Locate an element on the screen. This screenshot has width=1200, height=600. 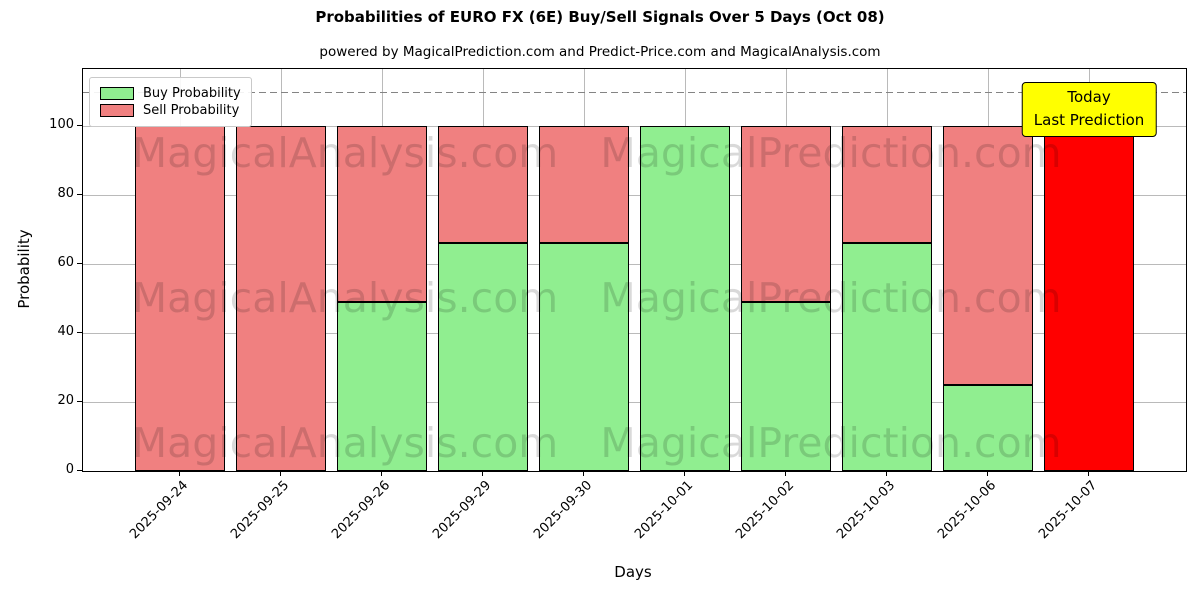
legend-item-sell: Sell Probability is located at coordinates (170, 110).